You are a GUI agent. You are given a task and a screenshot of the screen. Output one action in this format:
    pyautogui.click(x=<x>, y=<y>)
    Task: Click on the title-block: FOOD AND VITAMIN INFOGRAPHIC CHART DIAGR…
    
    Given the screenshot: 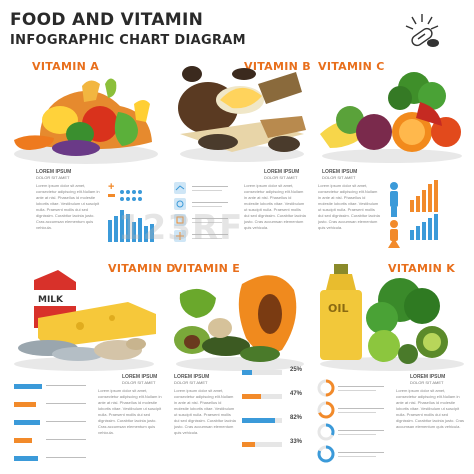 What is the action you would take?
    pyautogui.click(x=160, y=30)
    